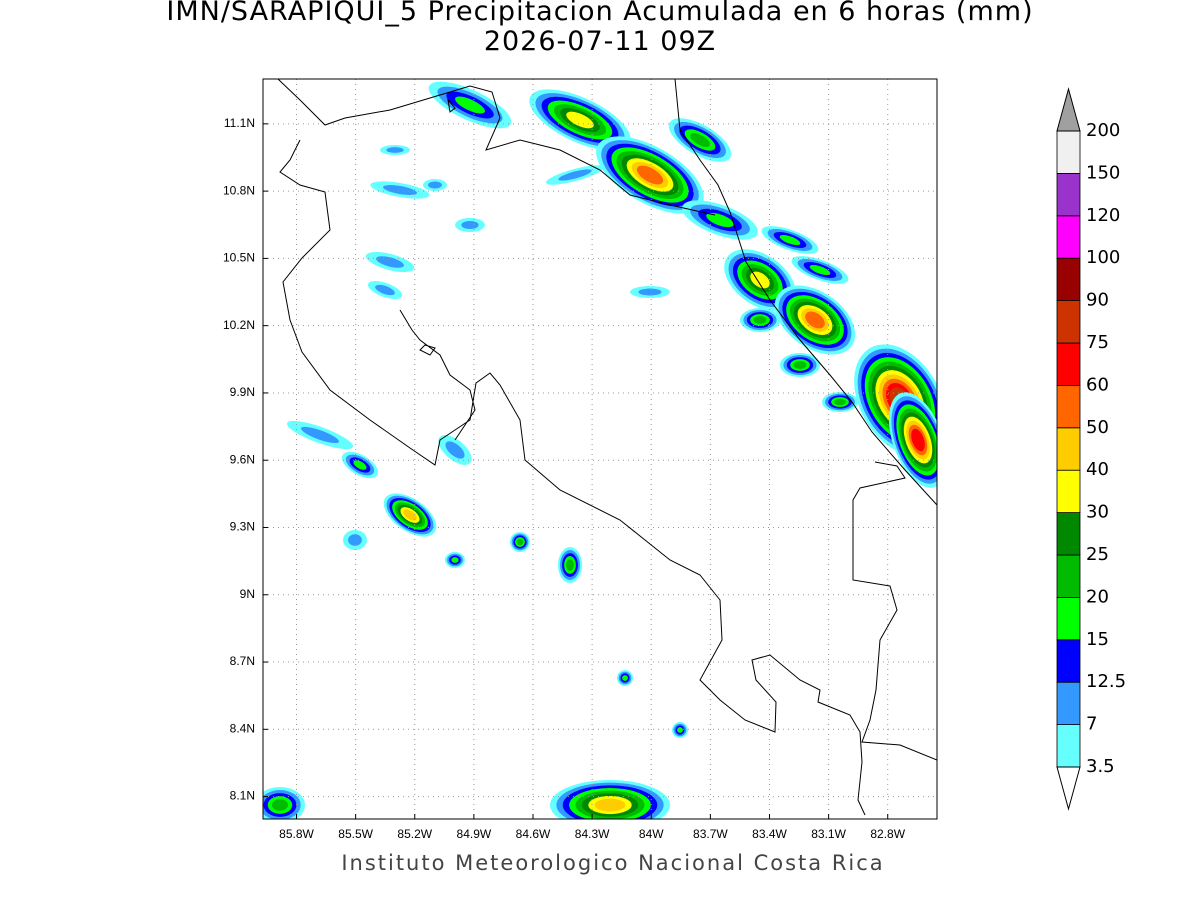 The image size is (1200, 900). I want to click on y-tick-label: 10.5N, so click(239, 258).